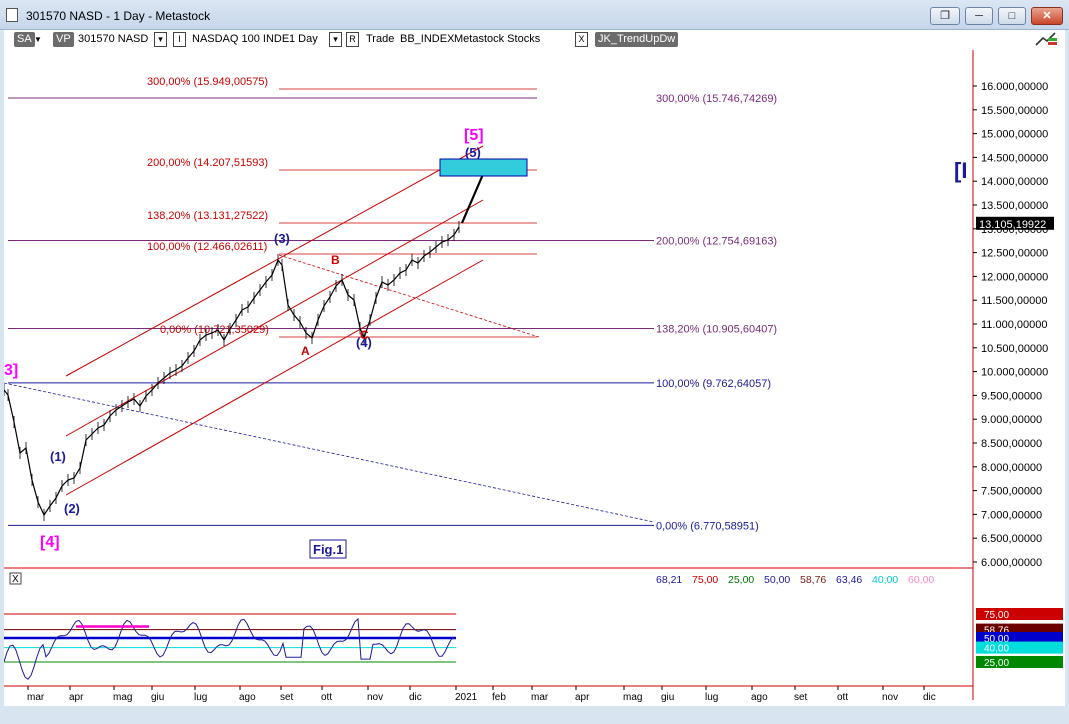  I want to click on price-tick-label: 16.000,00000, so click(1014, 87).